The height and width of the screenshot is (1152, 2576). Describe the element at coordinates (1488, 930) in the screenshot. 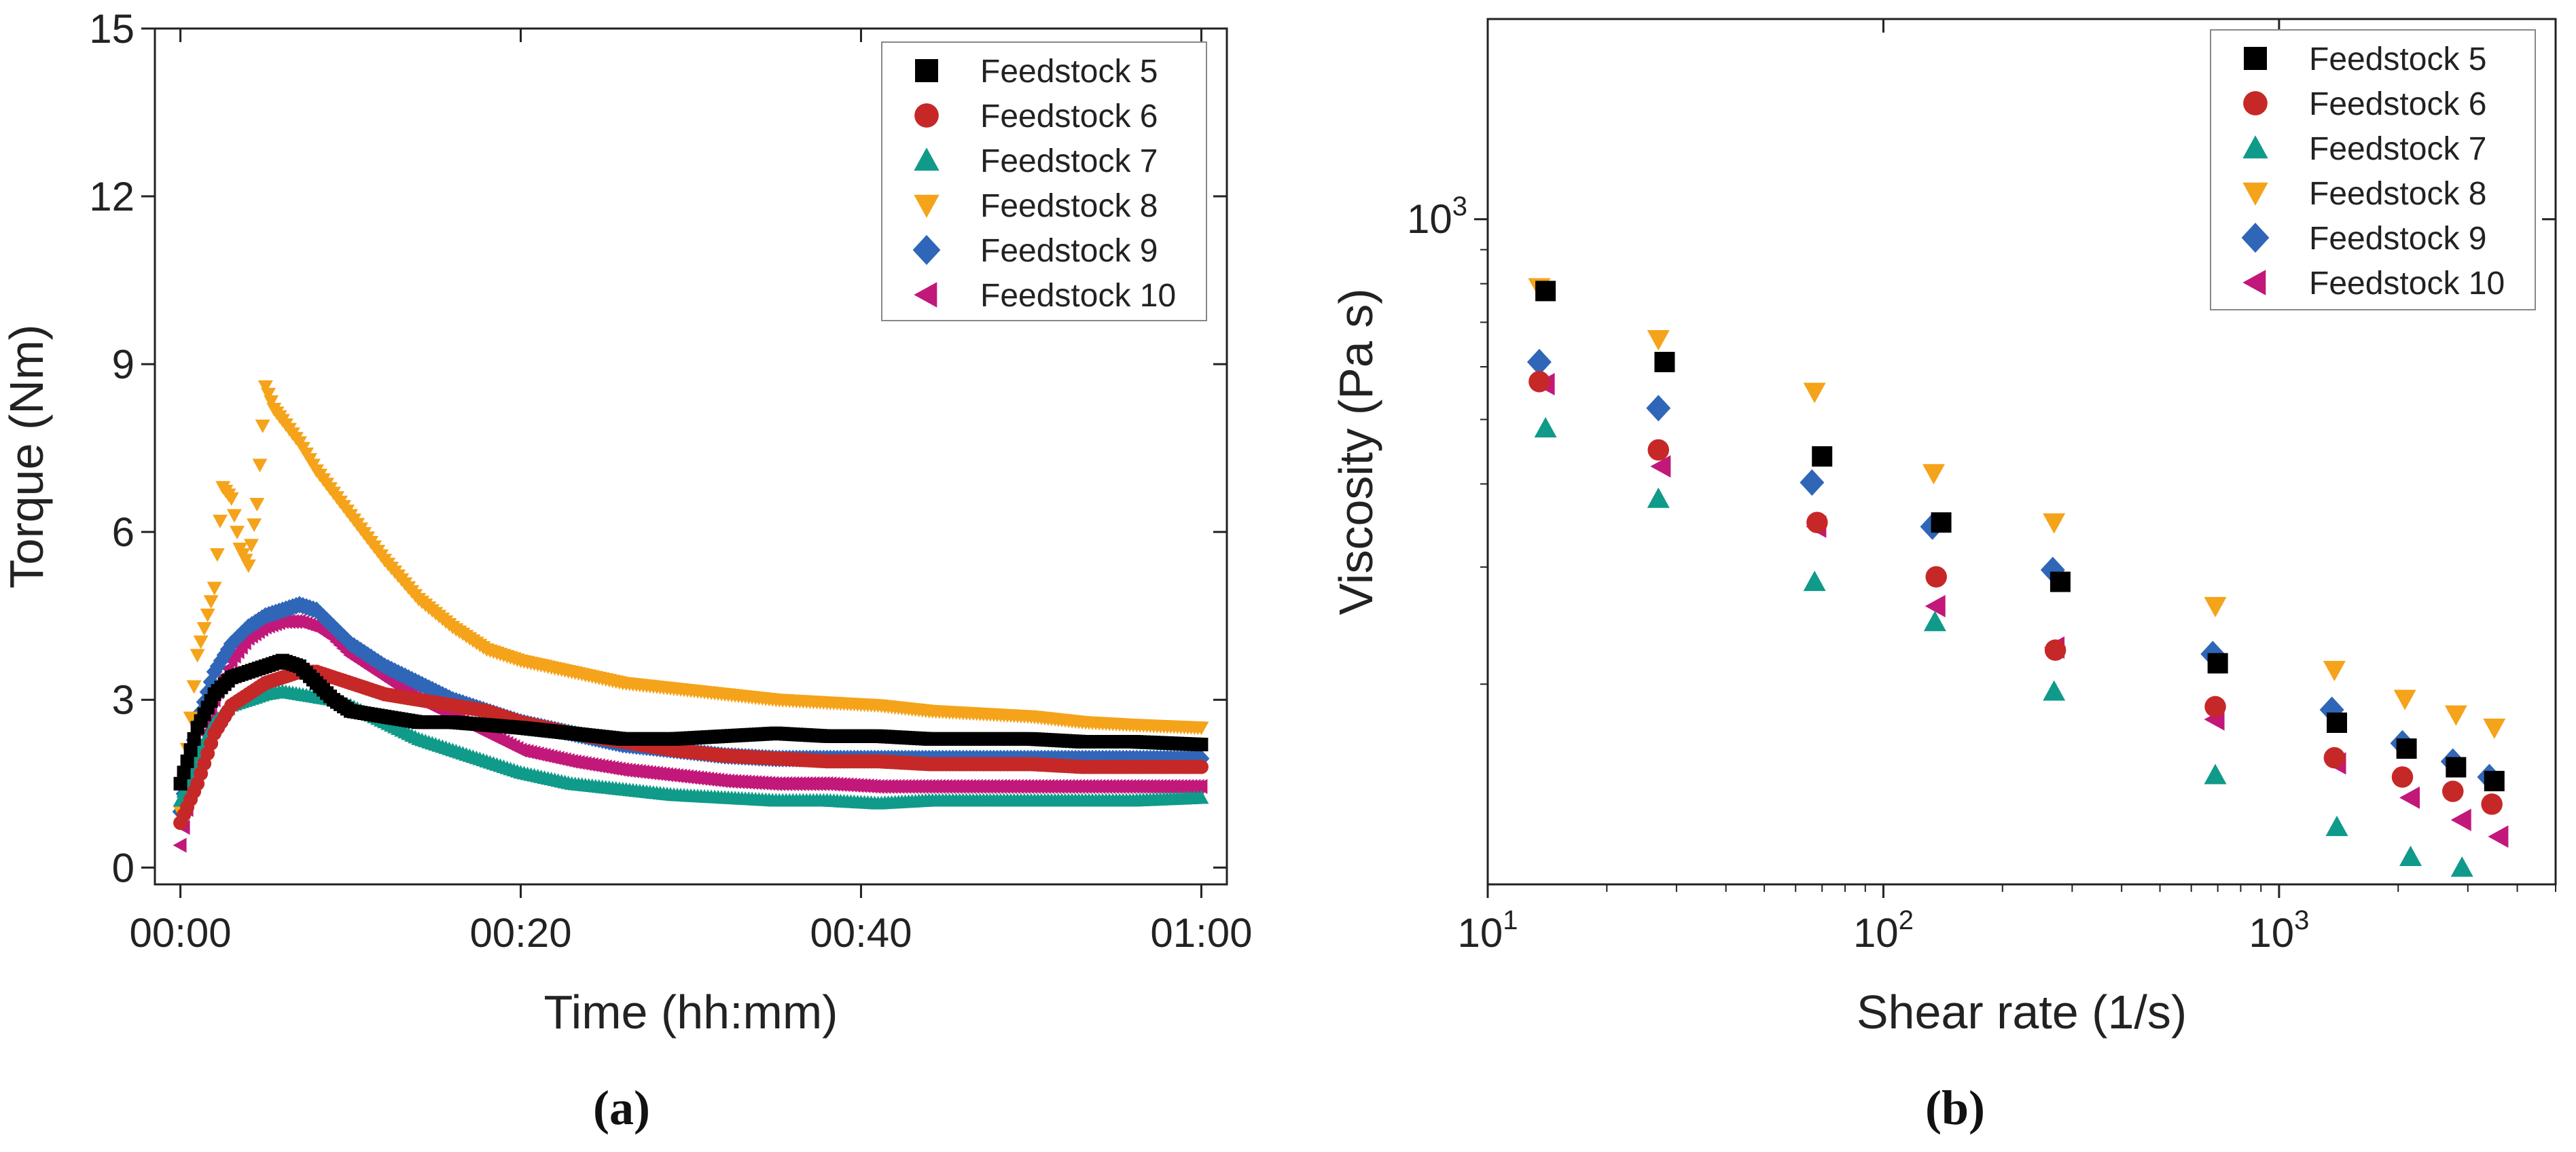

I see `x-tick-label: 10¹` at that location.